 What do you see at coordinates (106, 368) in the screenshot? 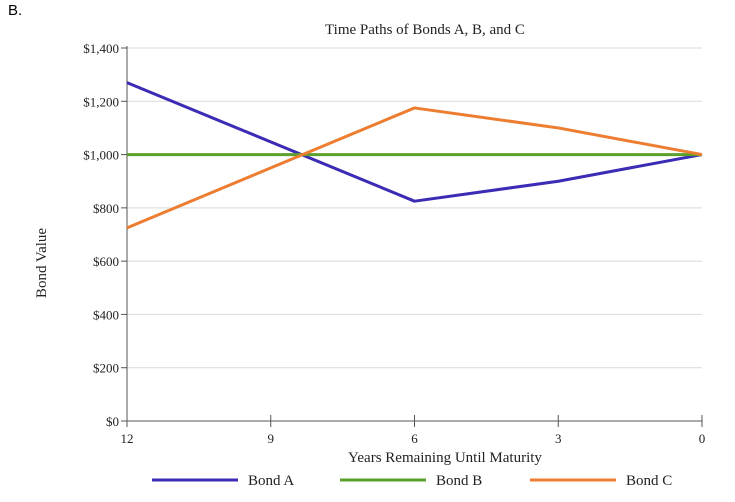
I see `y-tick-label: $200` at bounding box center [106, 368].